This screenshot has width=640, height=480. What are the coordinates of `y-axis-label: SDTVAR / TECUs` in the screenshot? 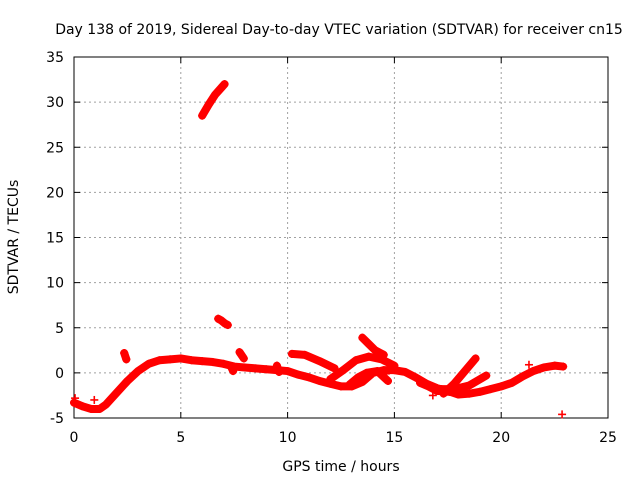 It's located at (14, 237).